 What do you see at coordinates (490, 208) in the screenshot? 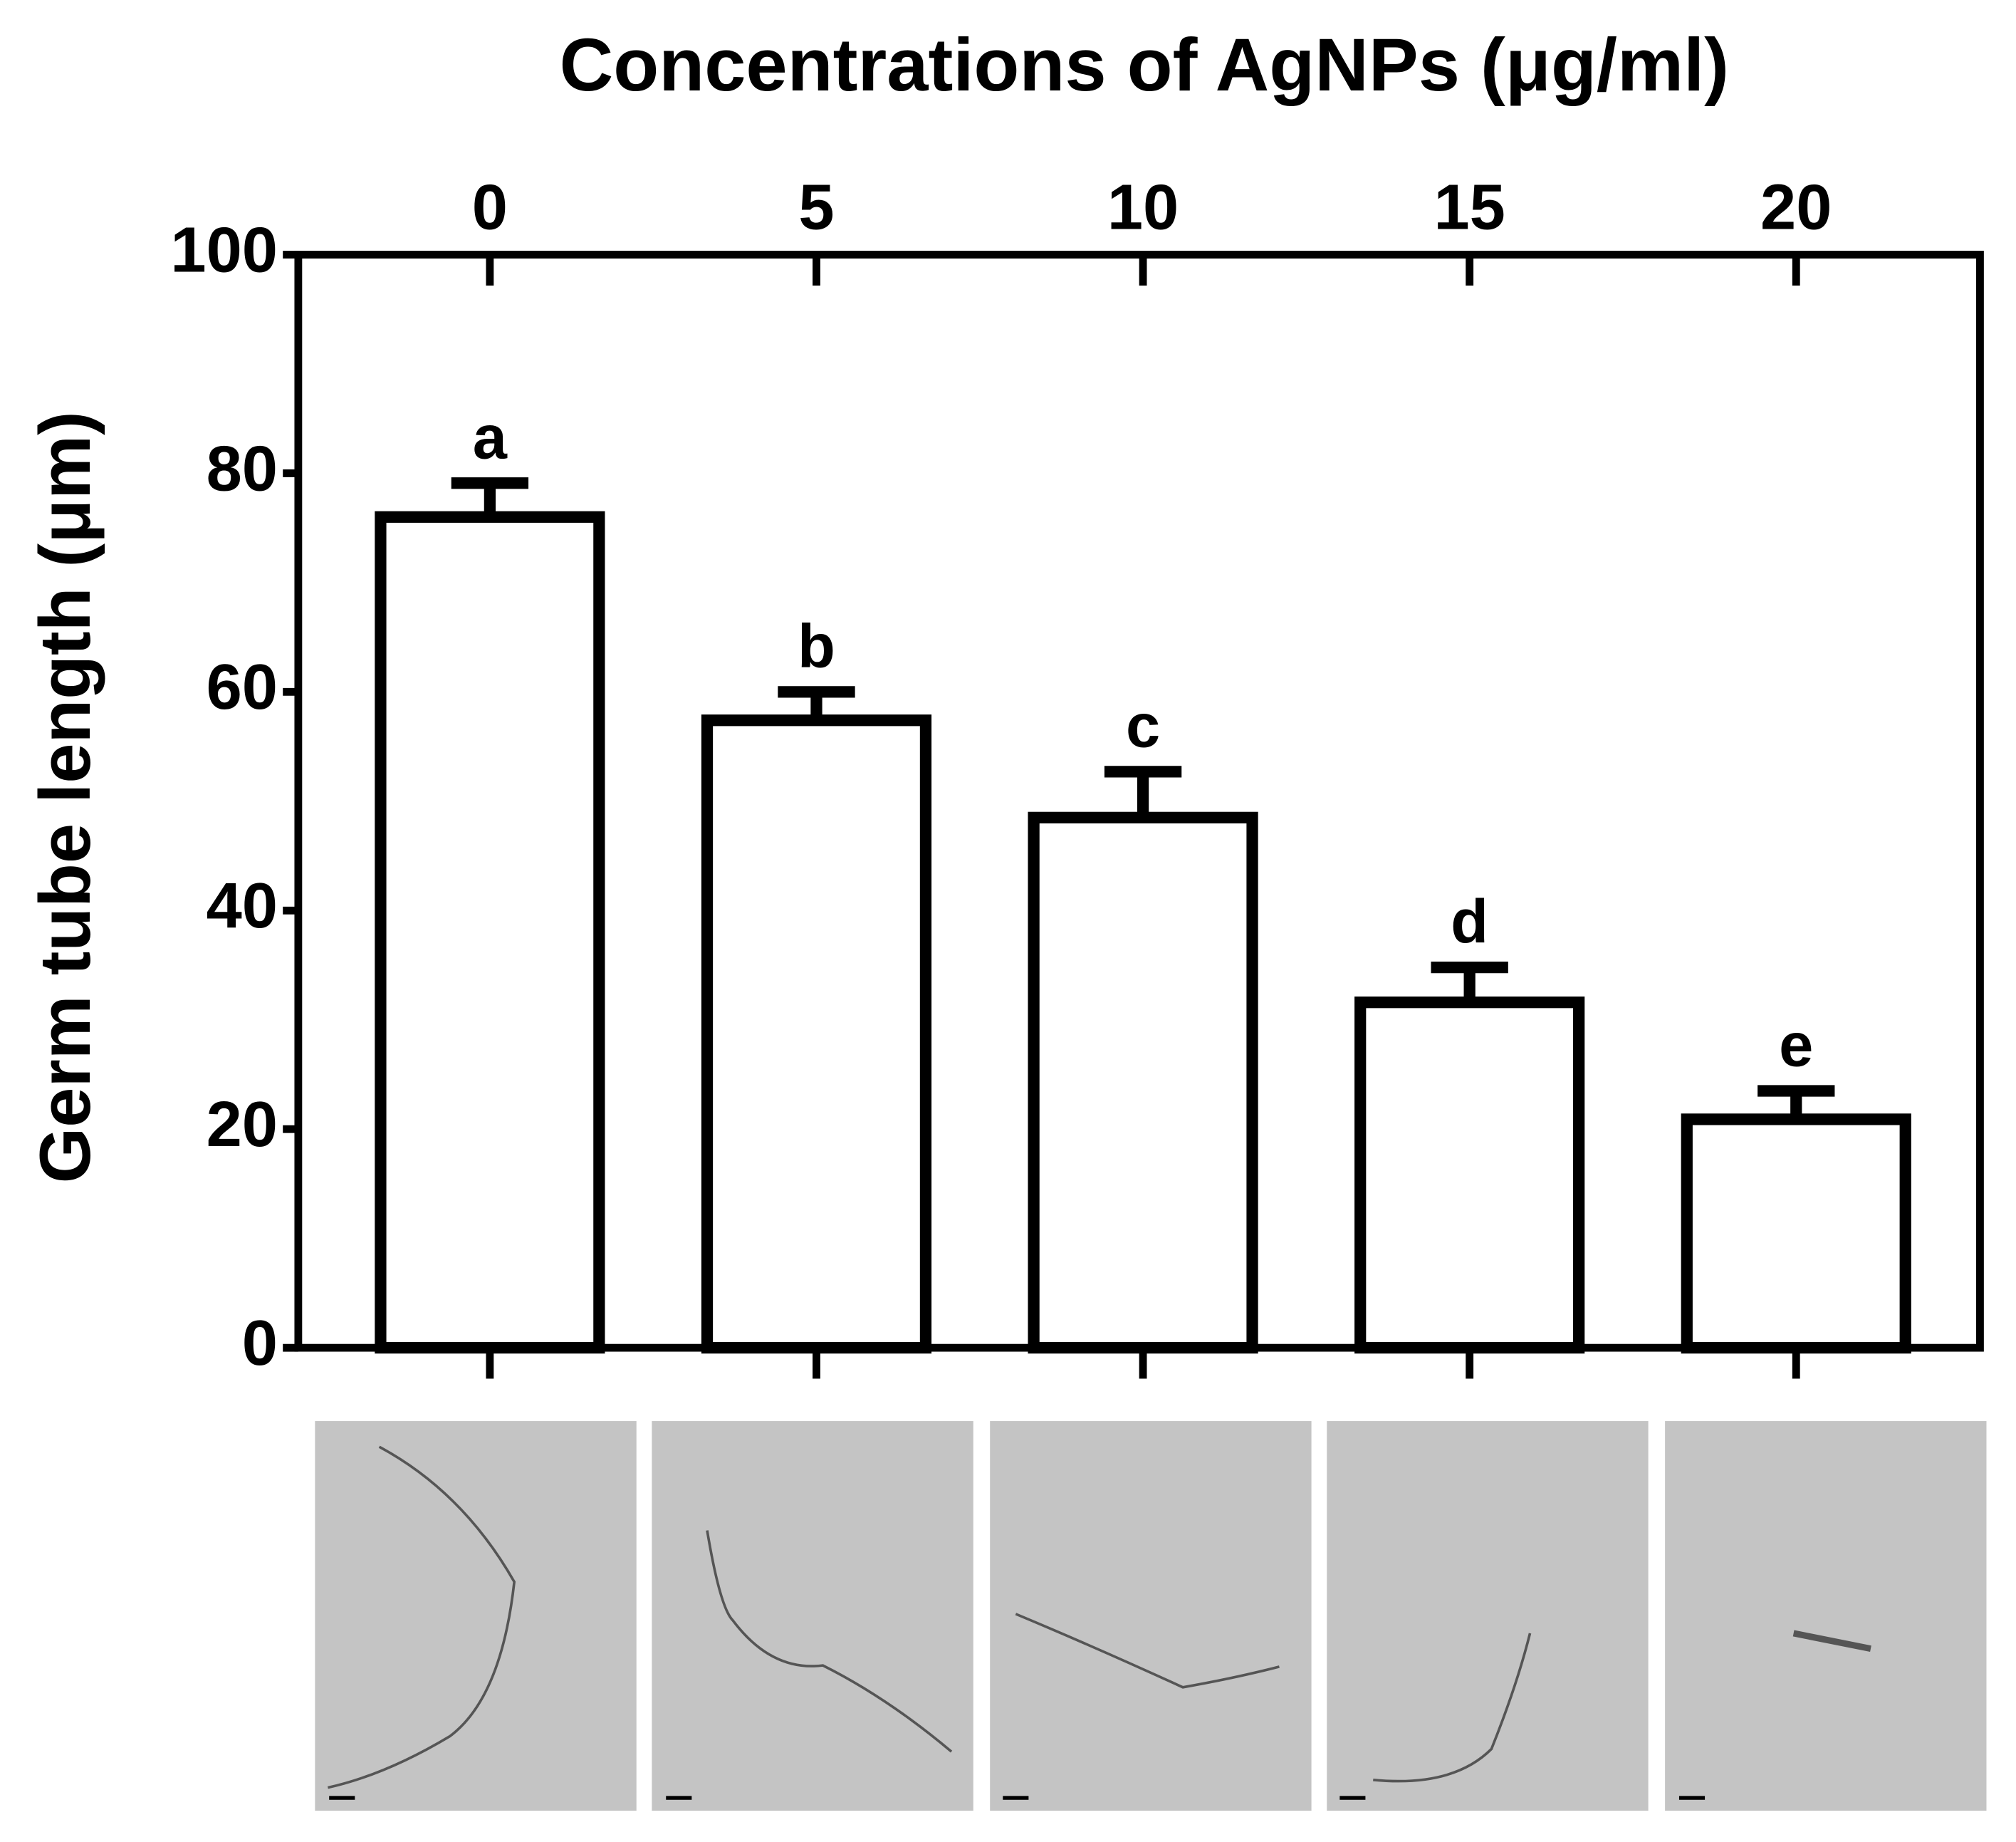
I see `x-tick-label: 0` at bounding box center [490, 208].